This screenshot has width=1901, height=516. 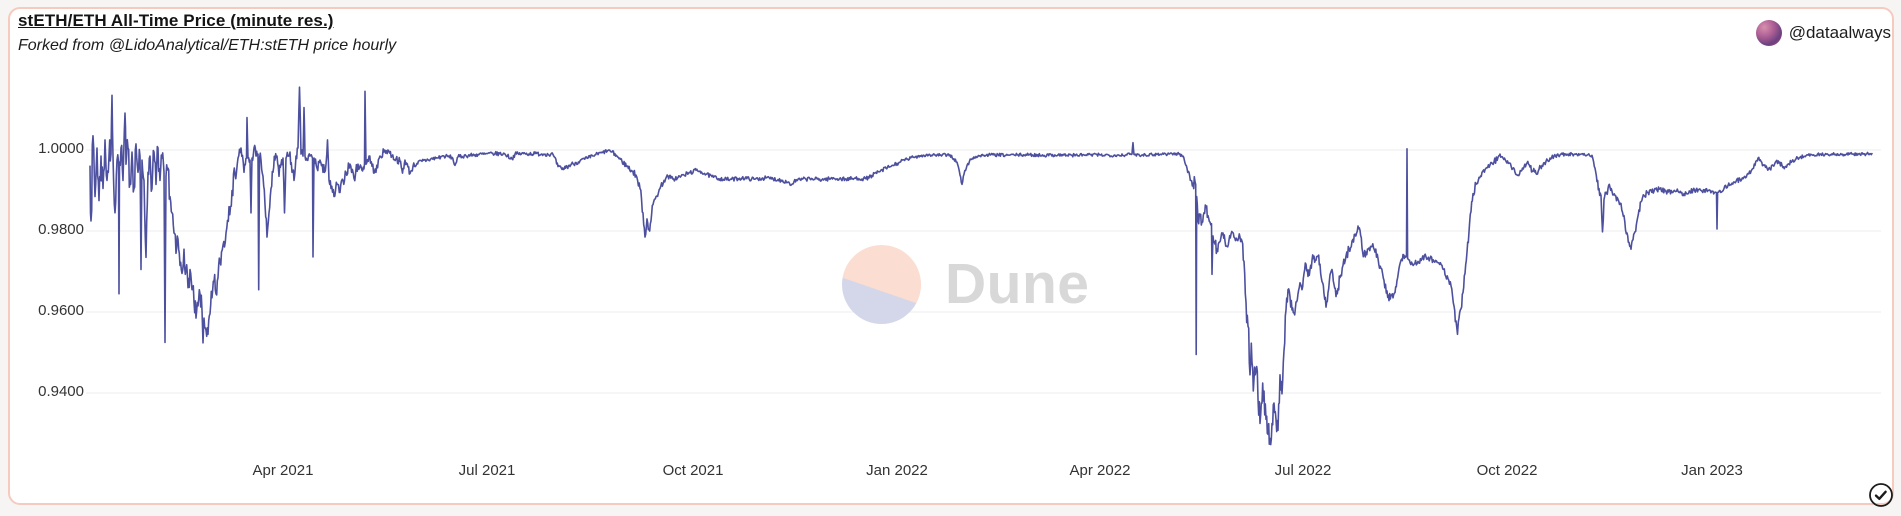 What do you see at coordinates (61, 310) in the screenshot?
I see `y-axis-label-3: 0.9600` at bounding box center [61, 310].